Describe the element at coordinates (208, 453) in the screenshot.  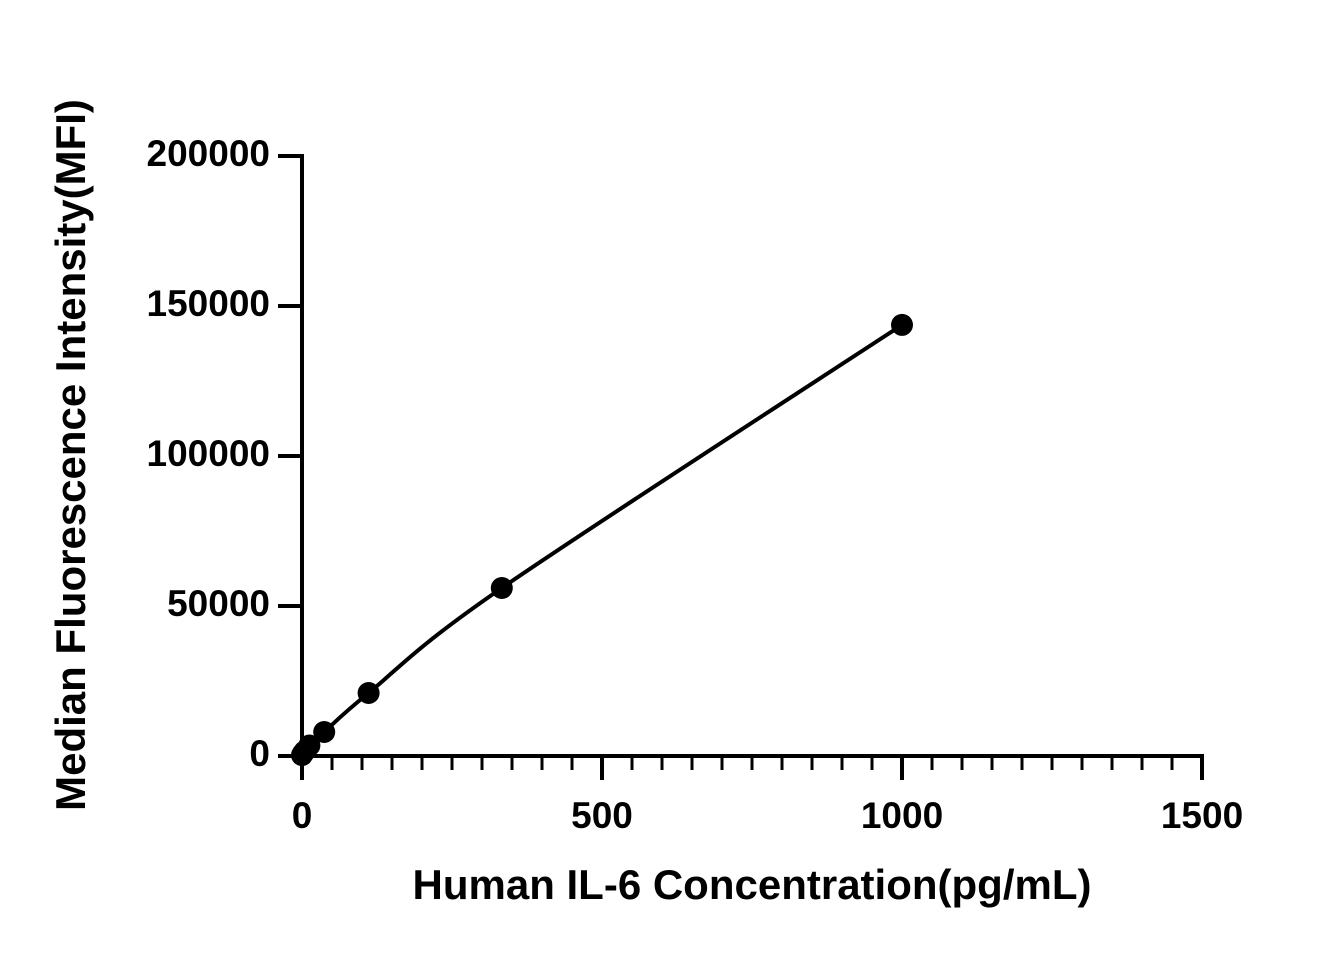
I see `y-tick-label: 100000` at that location.